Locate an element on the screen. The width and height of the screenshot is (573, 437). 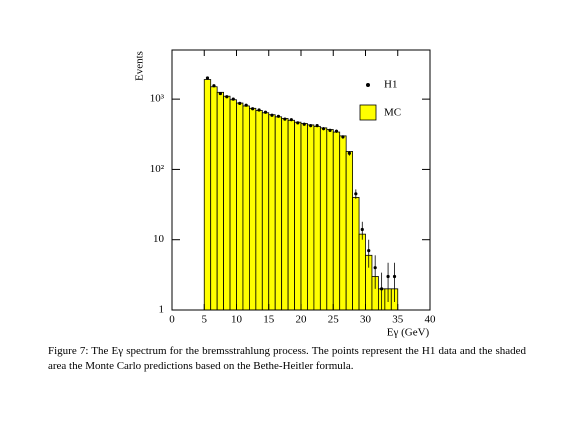
y-tick-label: 10 is located at coordinates (159, 239).